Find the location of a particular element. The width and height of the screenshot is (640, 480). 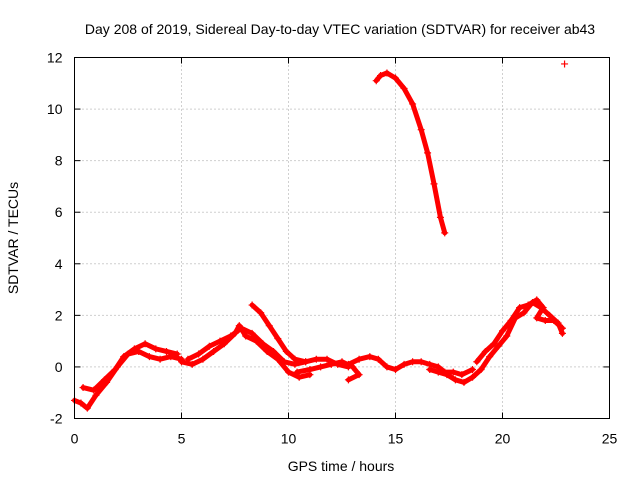

y-tick-label: 8 is located at coordinates (59, 161).